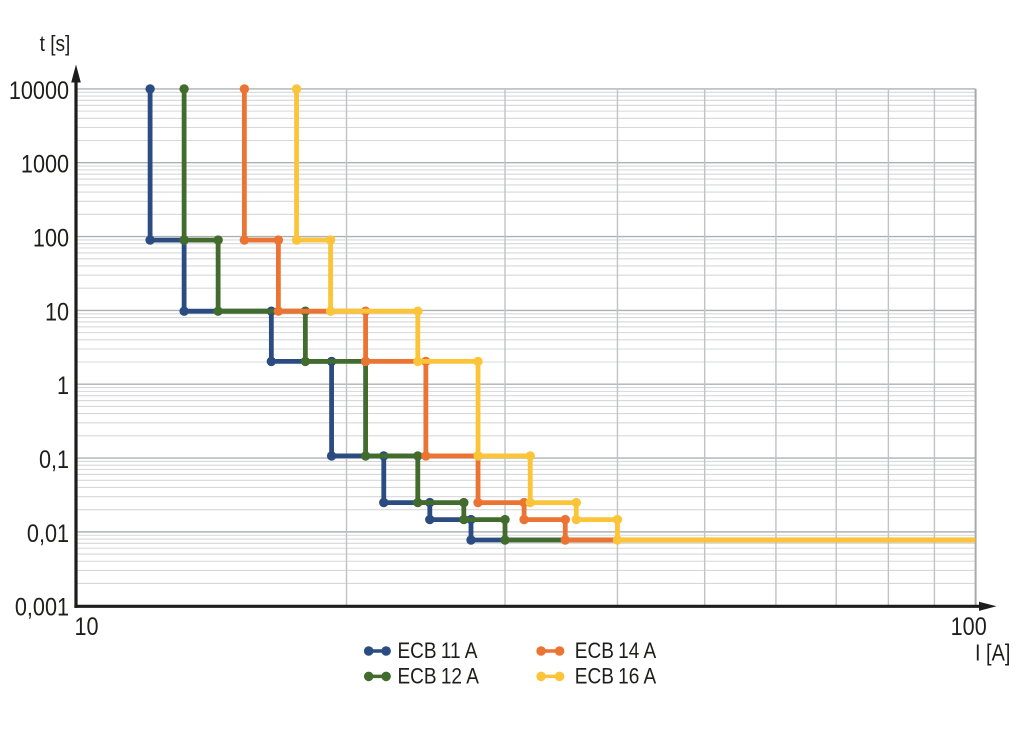  I want to click on svg-text: 0,001, so click(42, 607).